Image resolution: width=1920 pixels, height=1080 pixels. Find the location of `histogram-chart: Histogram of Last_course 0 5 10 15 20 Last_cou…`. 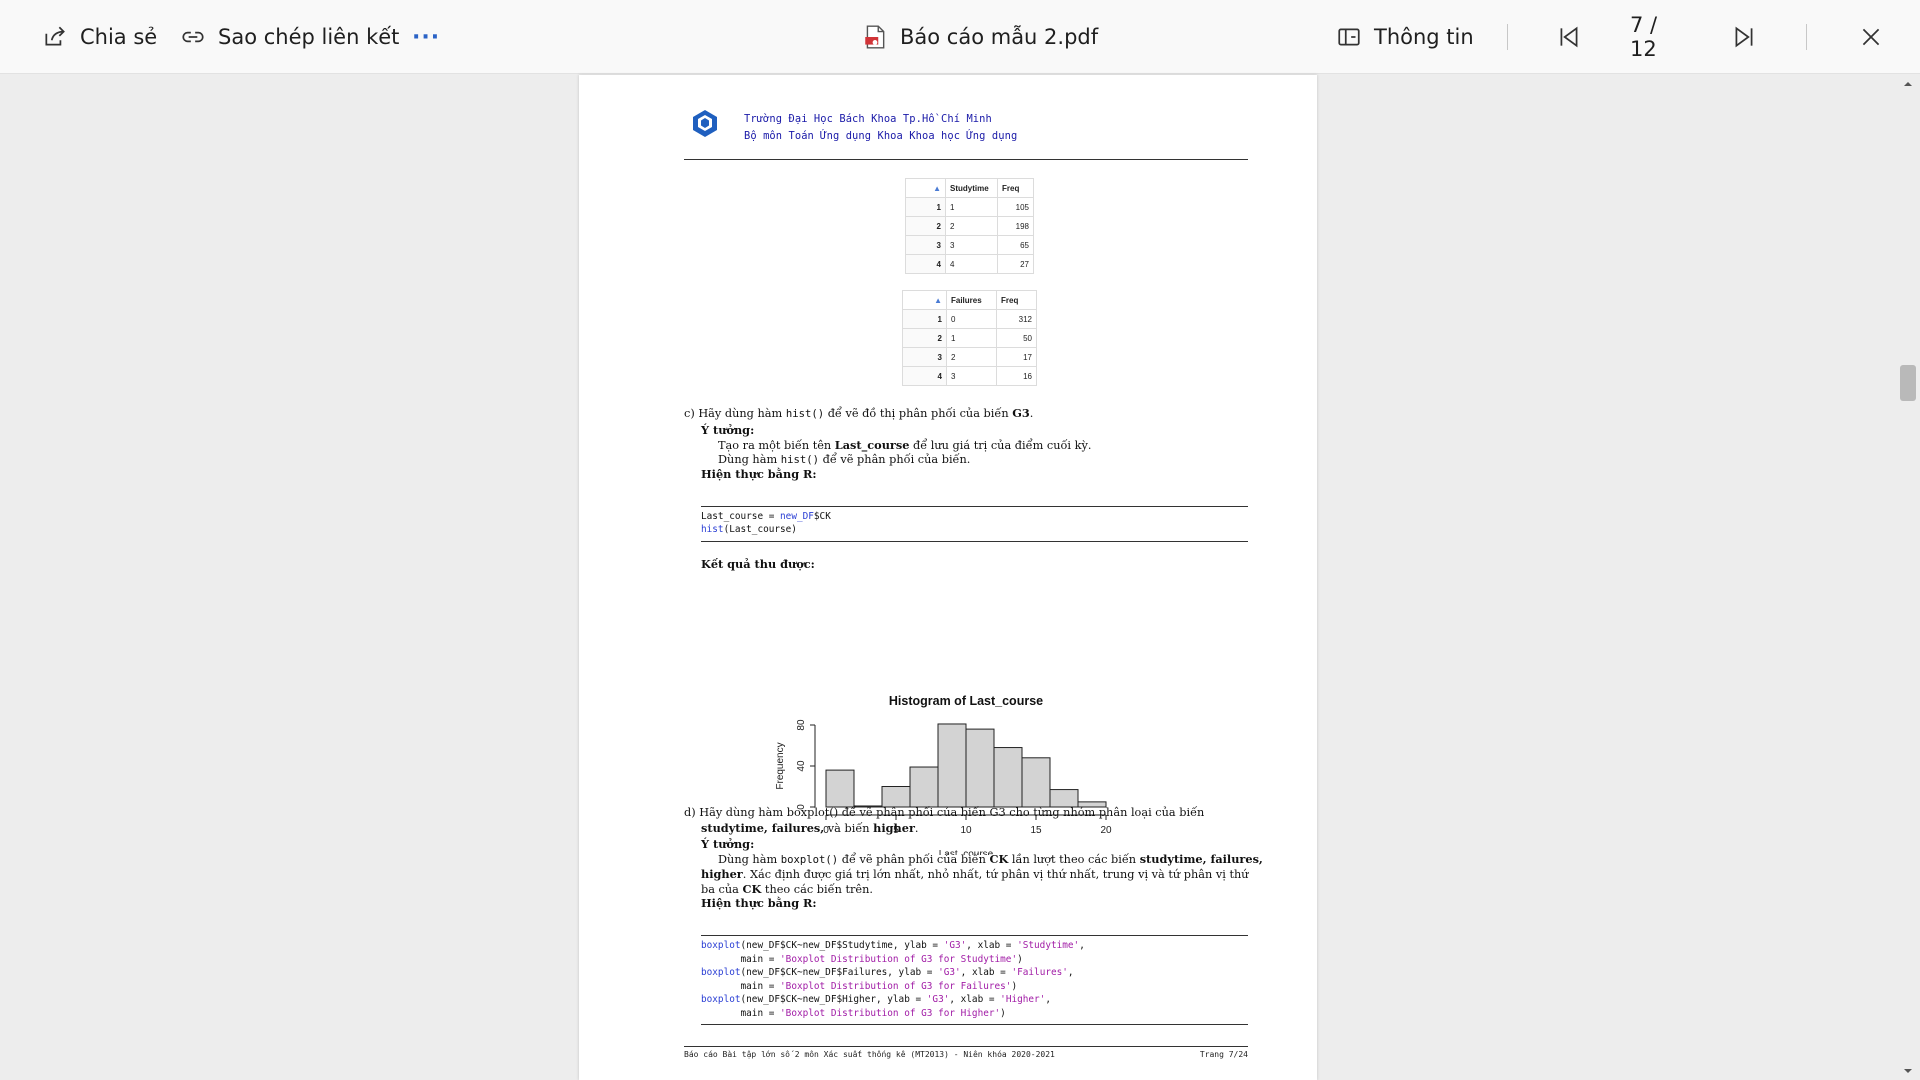

histogram-chart: Histogram of Last_course 0 5 10 15 20 Last_cou… is located at coordinates (943, 774).